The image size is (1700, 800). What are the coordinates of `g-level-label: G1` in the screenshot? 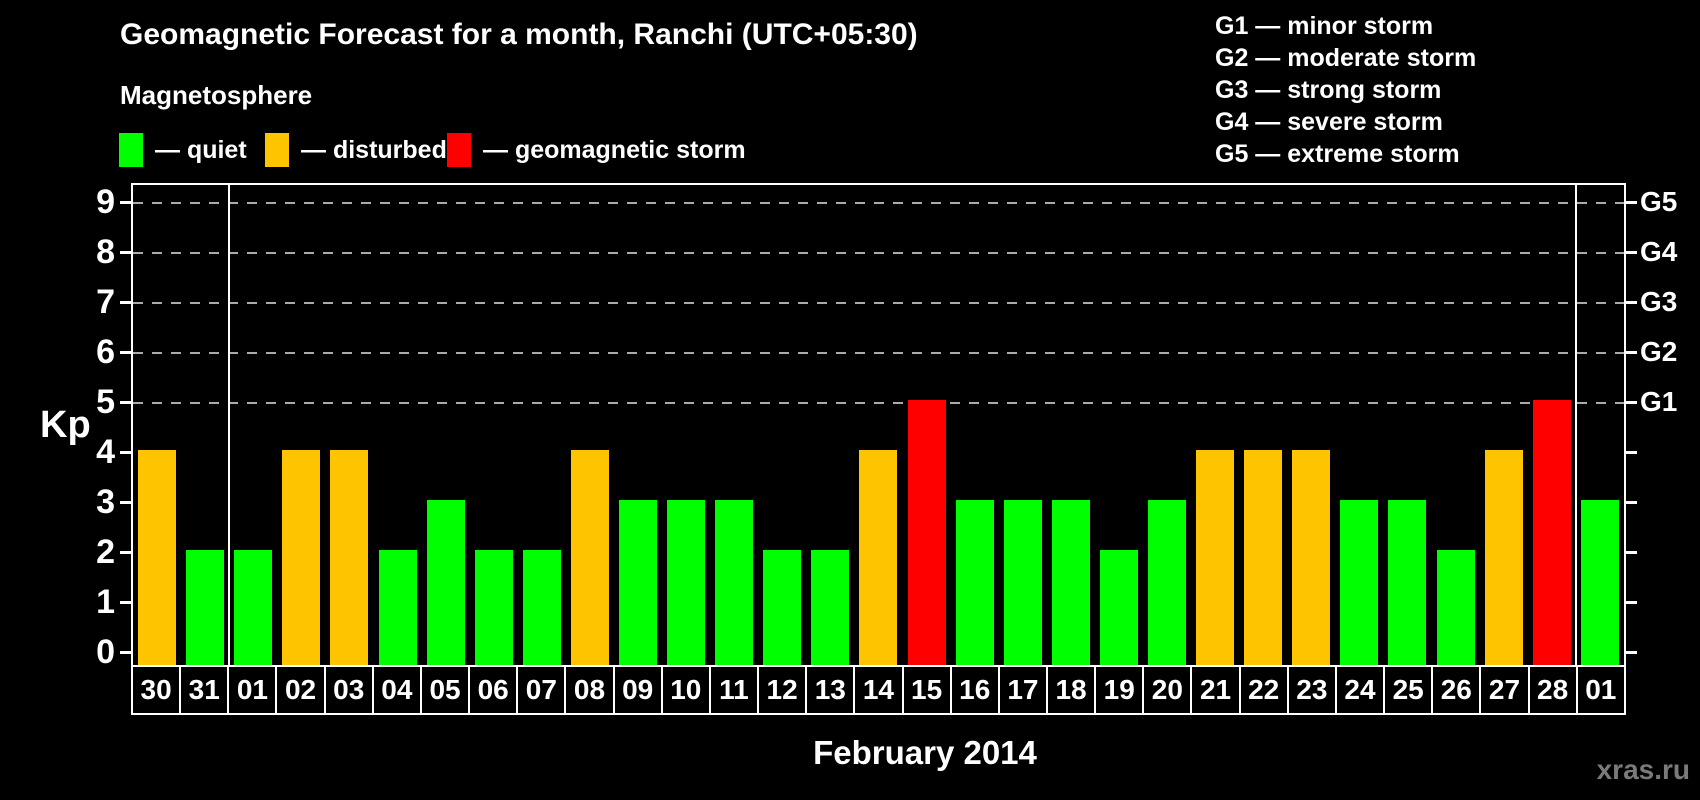 It's located at (1659, 401).